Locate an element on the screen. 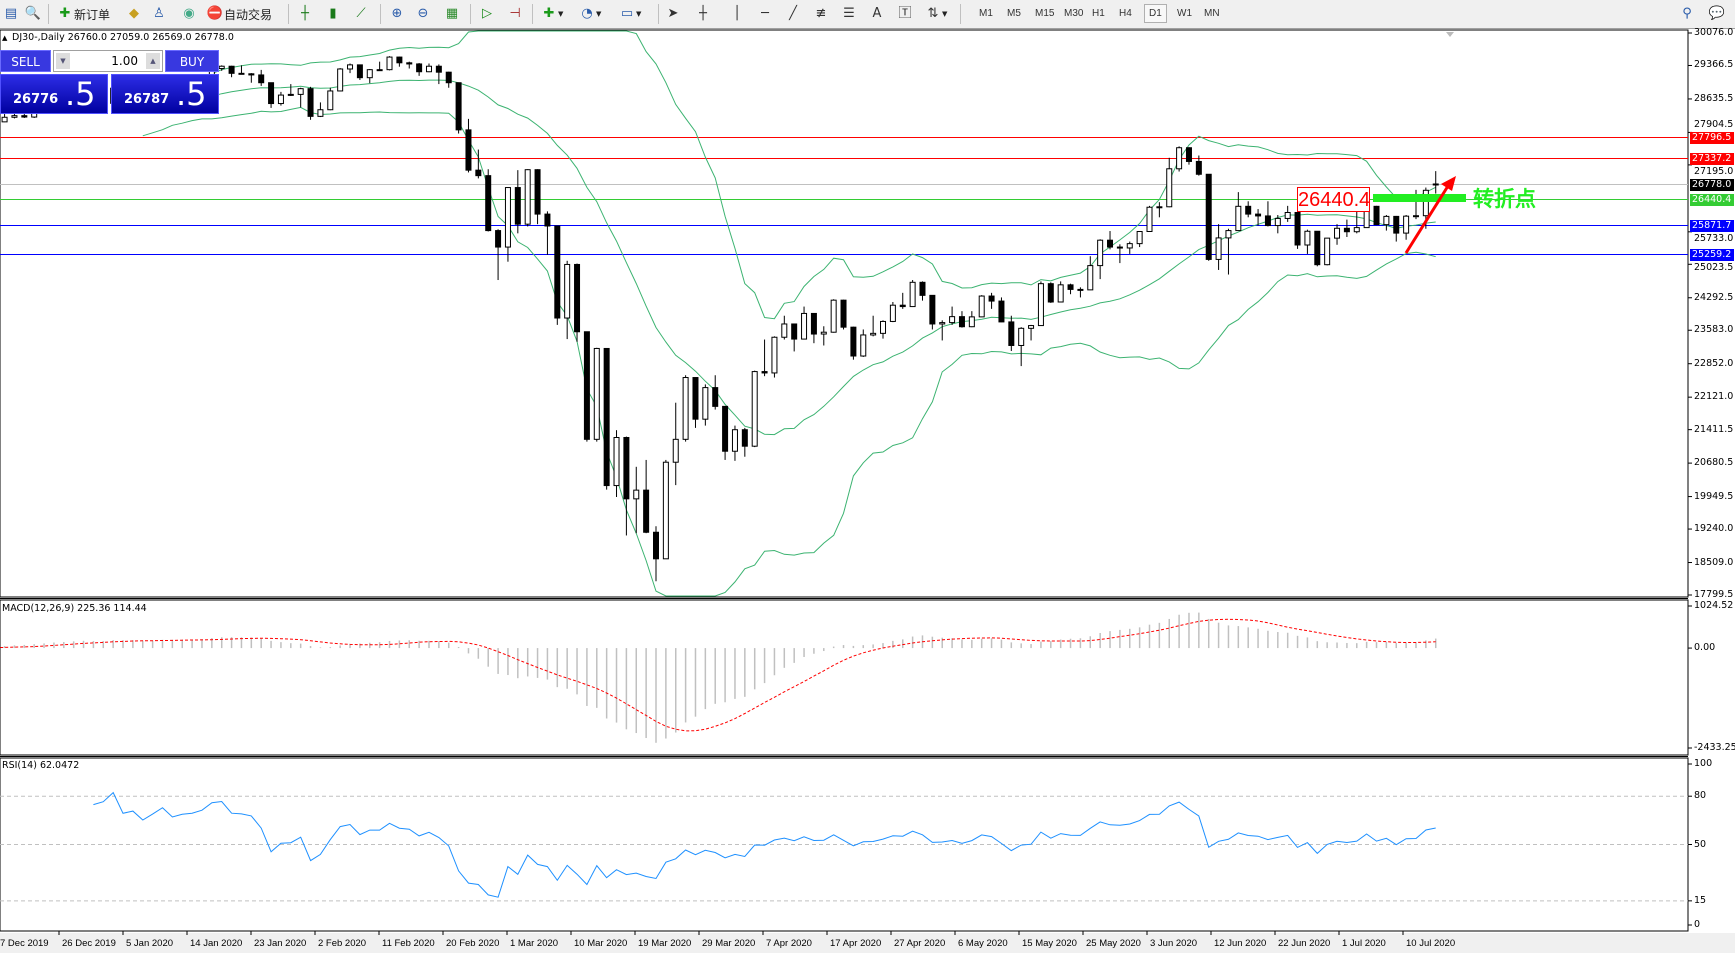 Image resolution: width=1735 pixels, height=953 pixels. timeframe-m1: M1 is located at coordinates (986, 13).